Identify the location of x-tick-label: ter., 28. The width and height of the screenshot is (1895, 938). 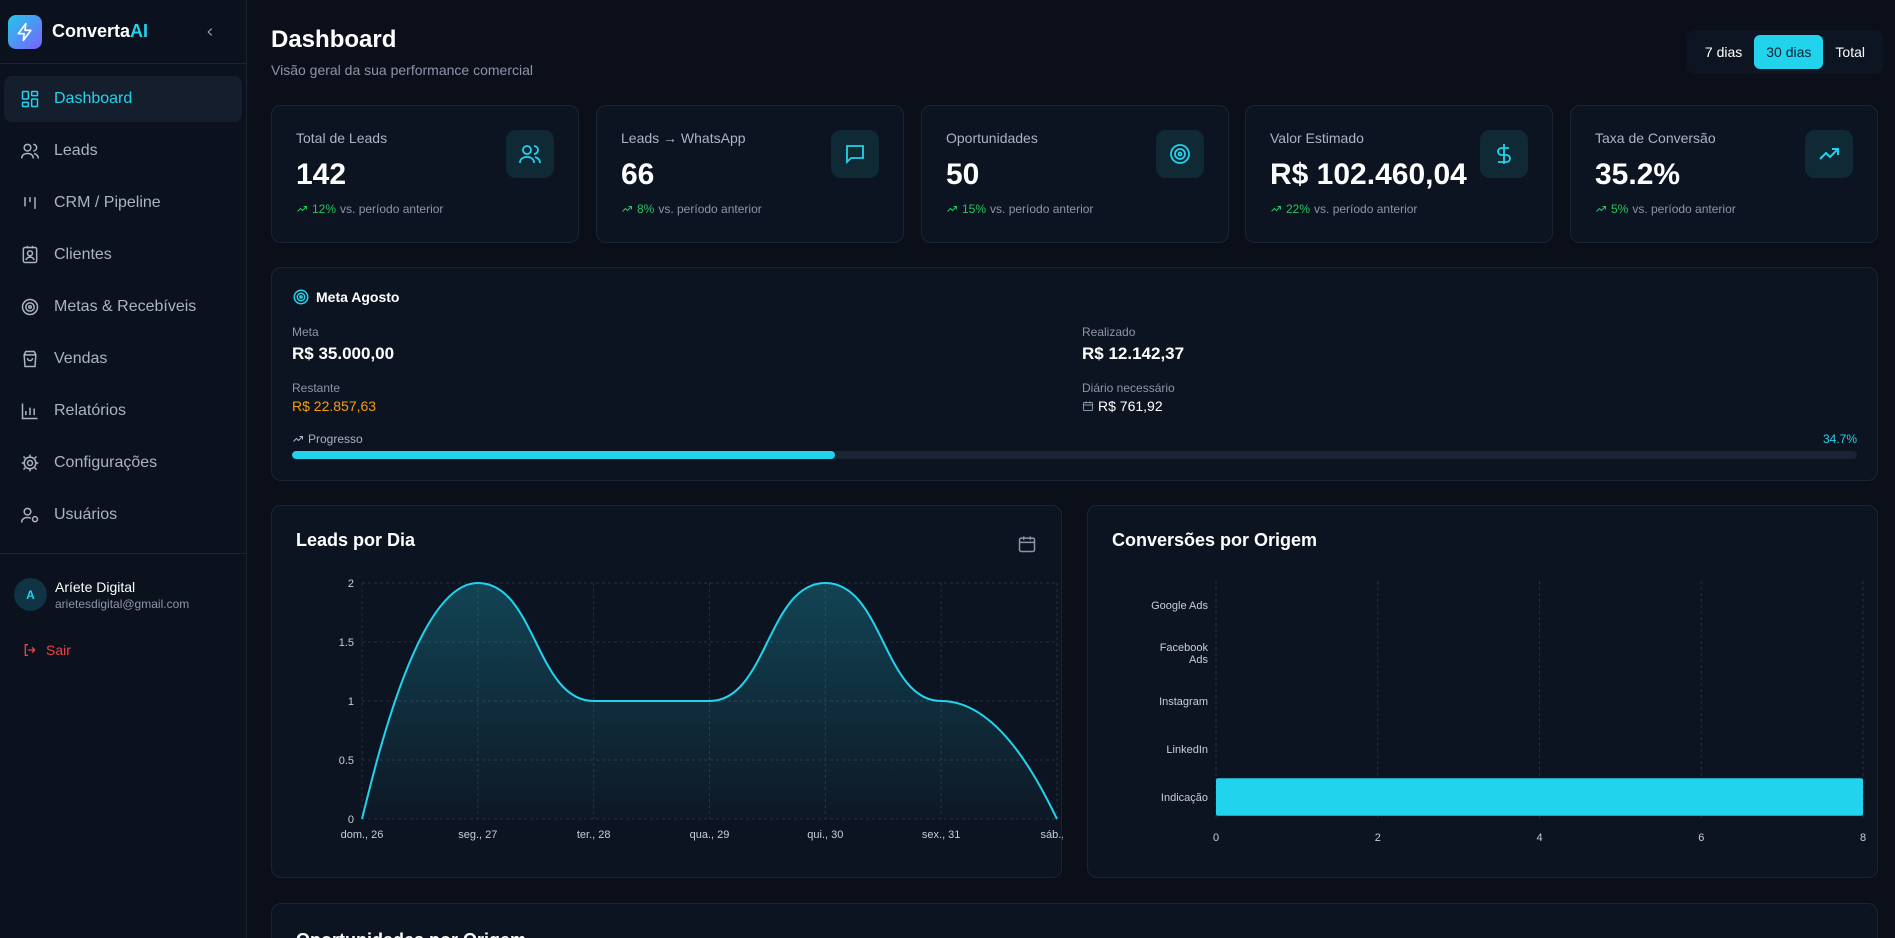
(594, 835).